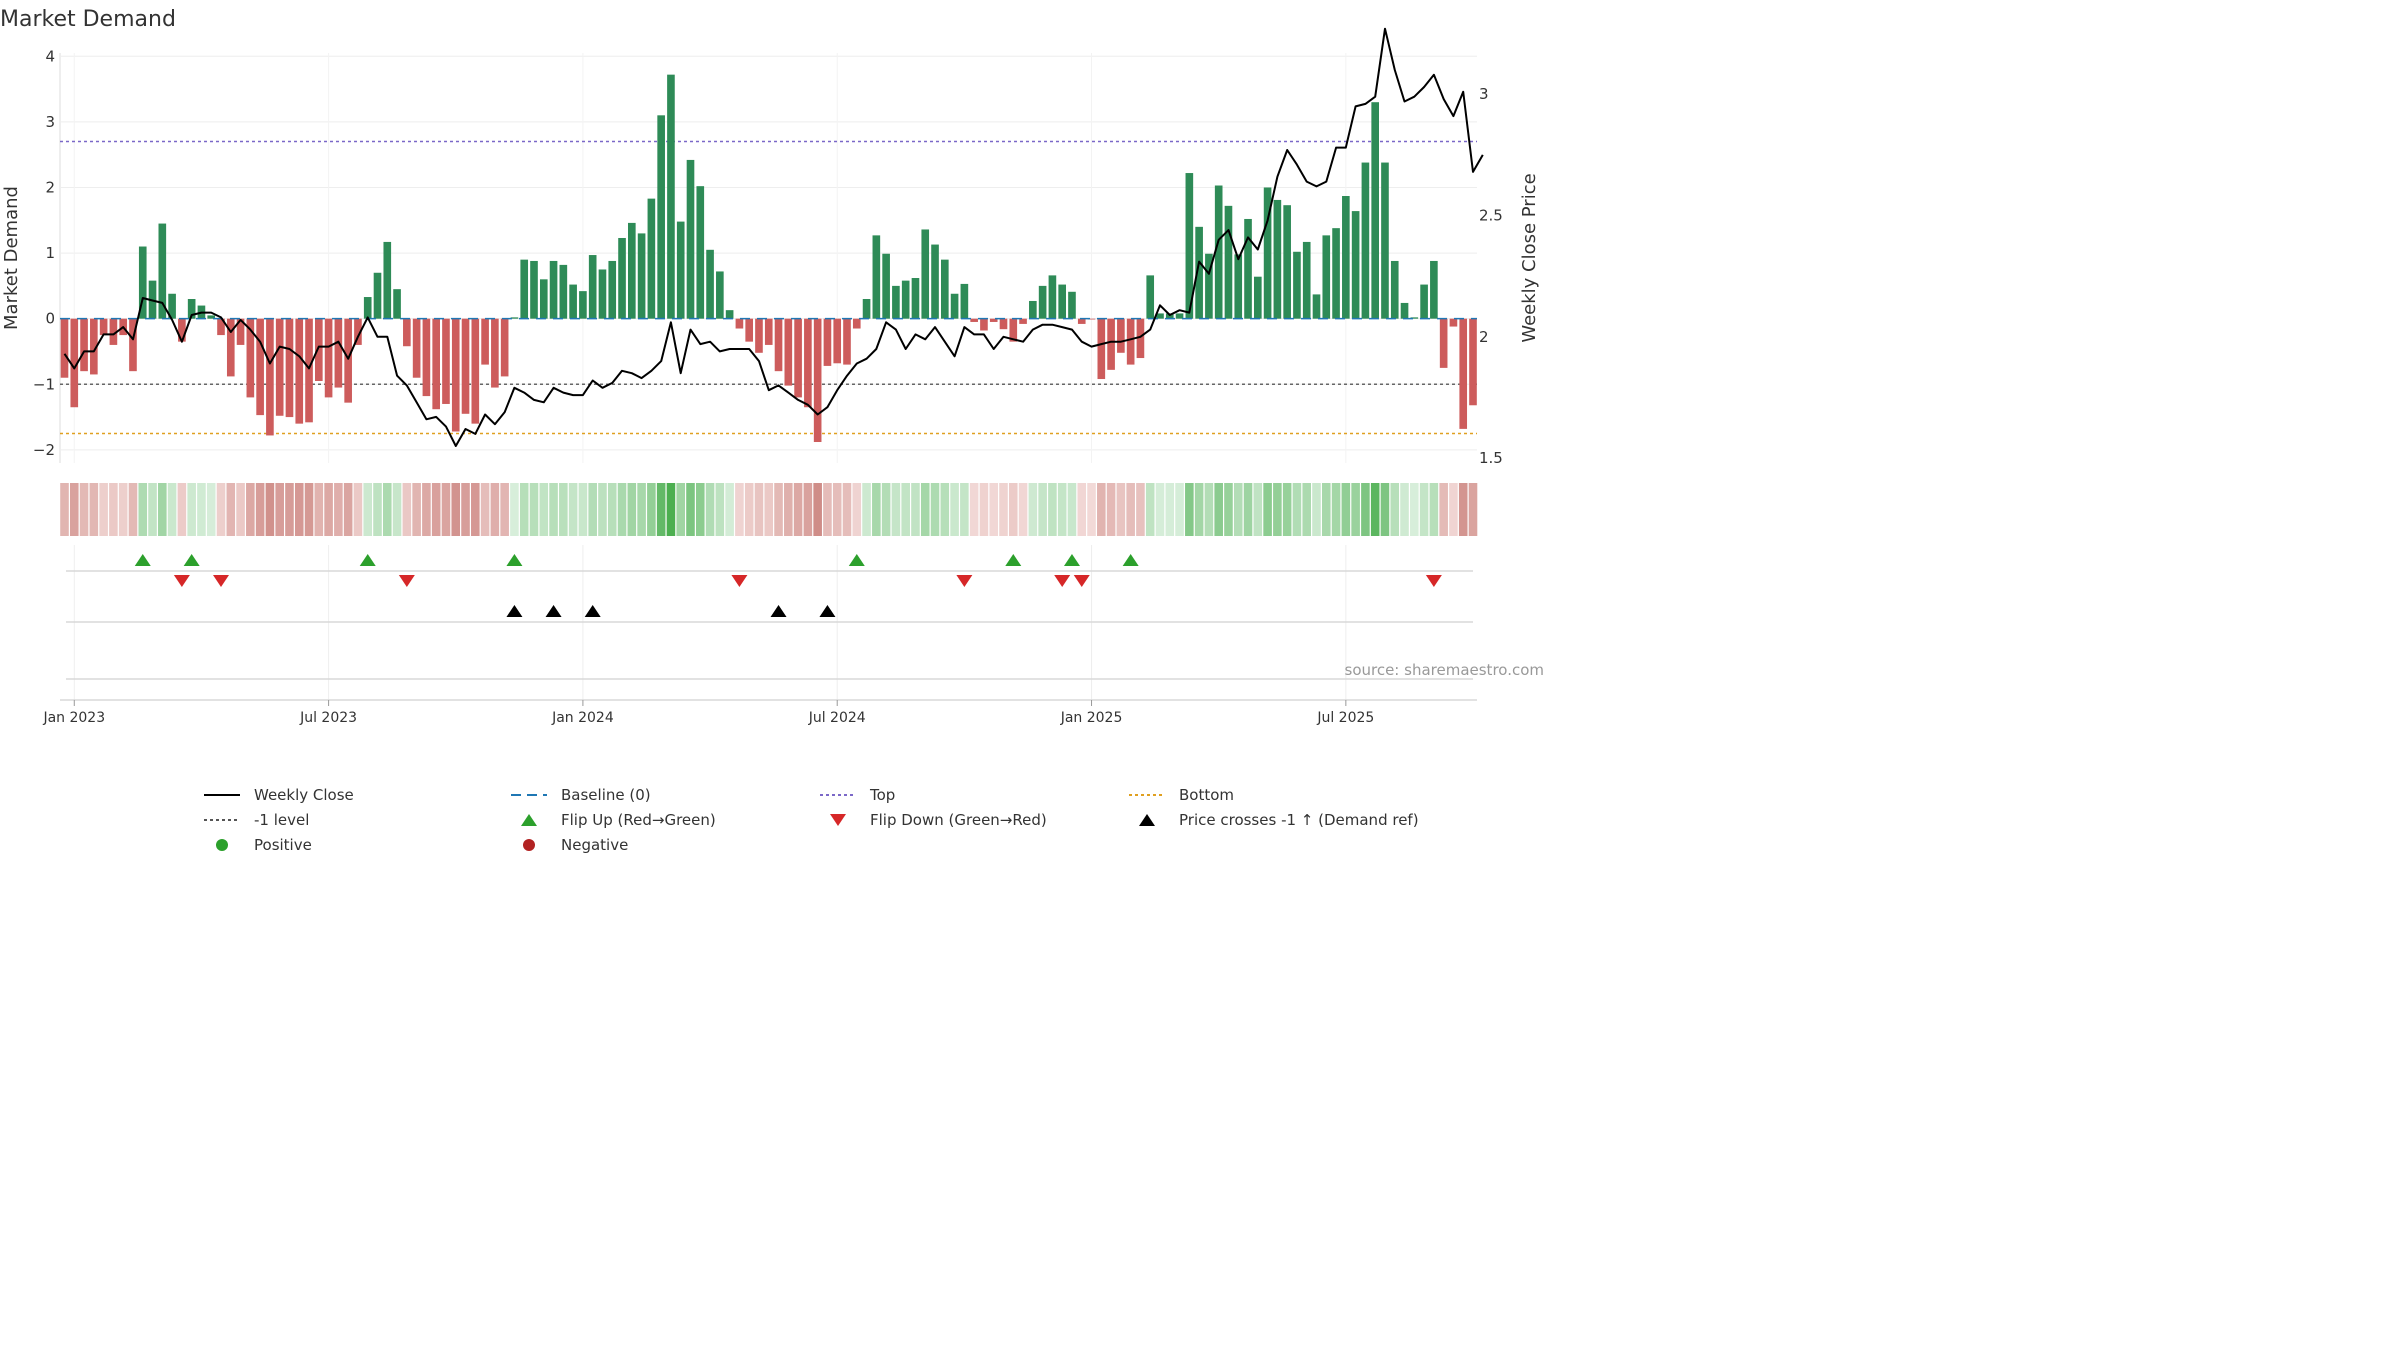 The height and width of the screenshot is (1350, 2400). Describe the element at coordinates (88, 19) in the screenshot. I see `chart-title: Market Demand` at that location.